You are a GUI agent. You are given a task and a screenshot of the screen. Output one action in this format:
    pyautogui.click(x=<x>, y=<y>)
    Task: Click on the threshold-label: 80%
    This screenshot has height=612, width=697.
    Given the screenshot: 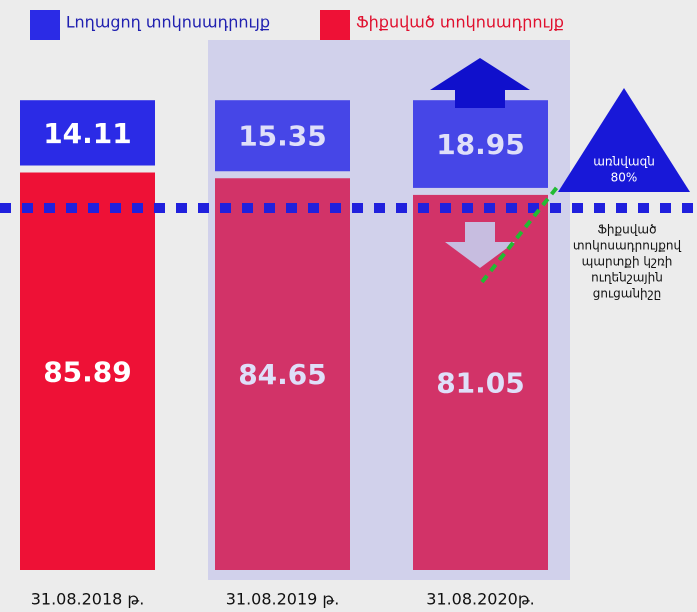 What is the action you would take?
    pyautogui.click(x=624, y=178)
    